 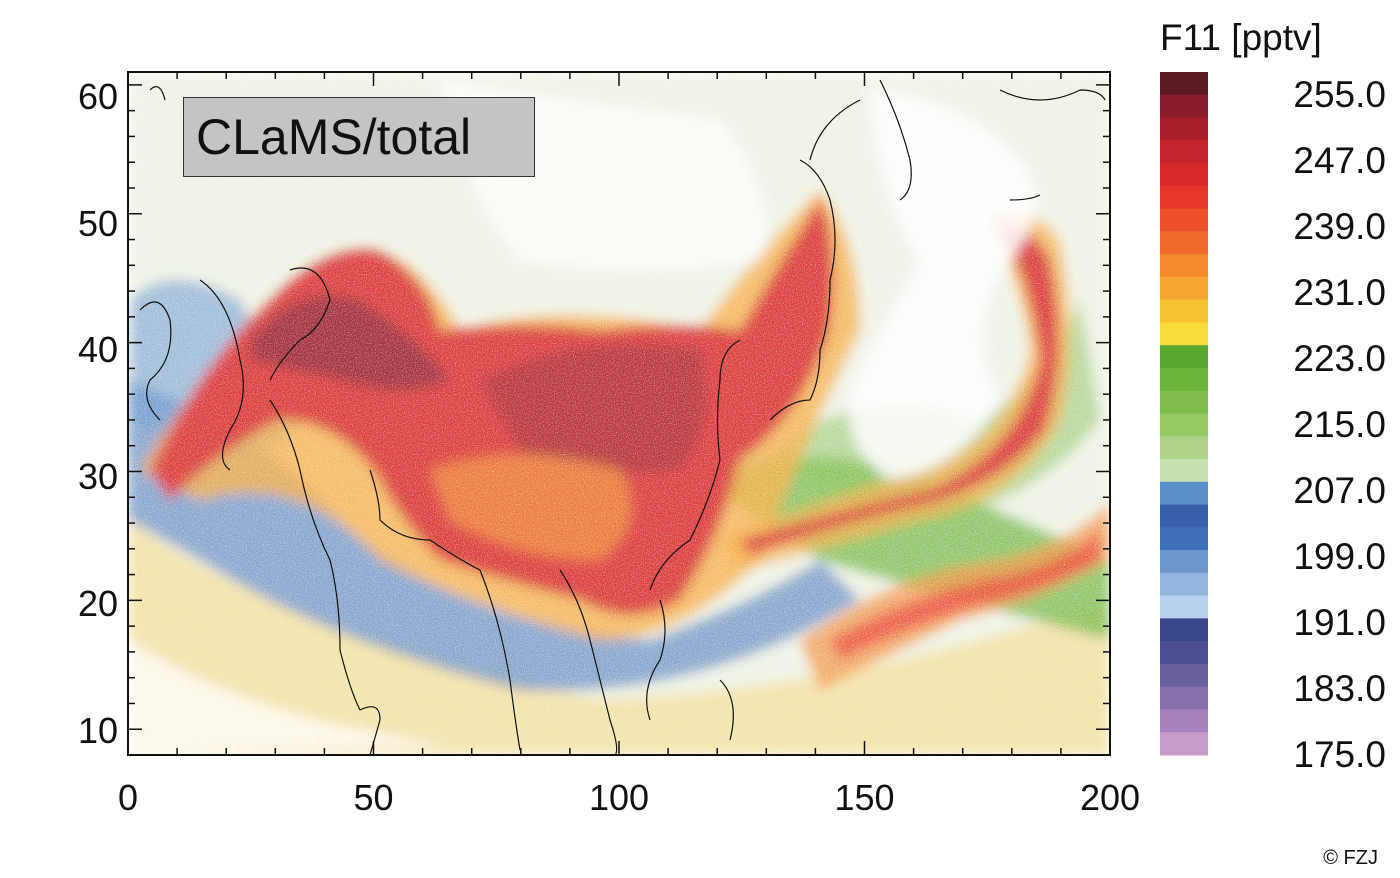 What do you see at coordinates (619, 797) in the screenshot?
I see `x-tick-label: 100` at bounding box center [619, 797].